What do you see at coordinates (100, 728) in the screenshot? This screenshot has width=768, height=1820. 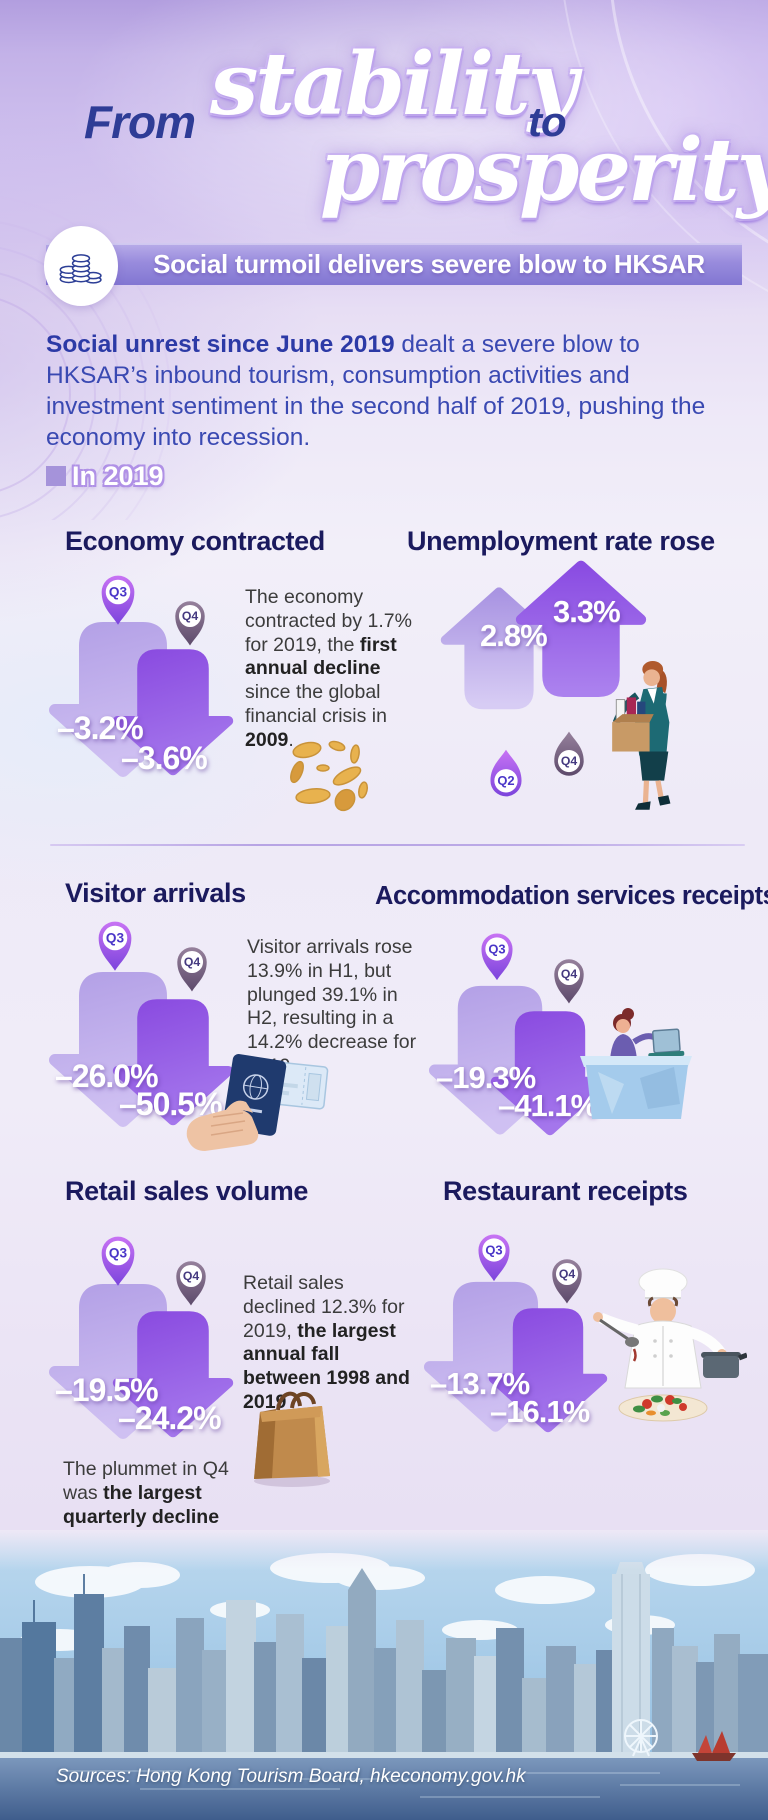 I see `economy-q3-value: –3.2%` at bounding box center [100, 728].